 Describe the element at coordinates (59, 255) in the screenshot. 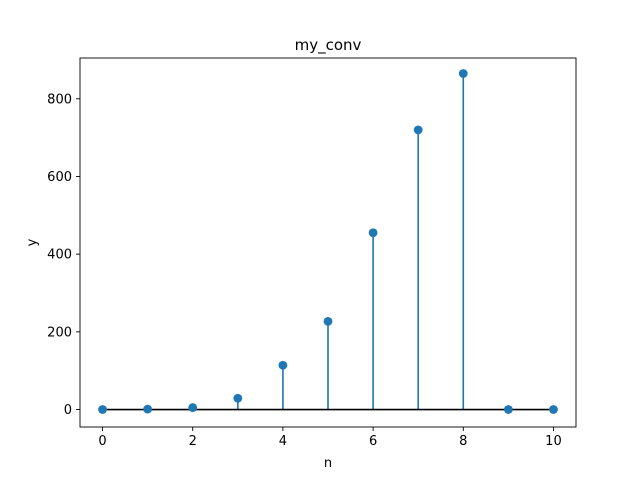

I see `y-tick-label-400: 400` at that location.